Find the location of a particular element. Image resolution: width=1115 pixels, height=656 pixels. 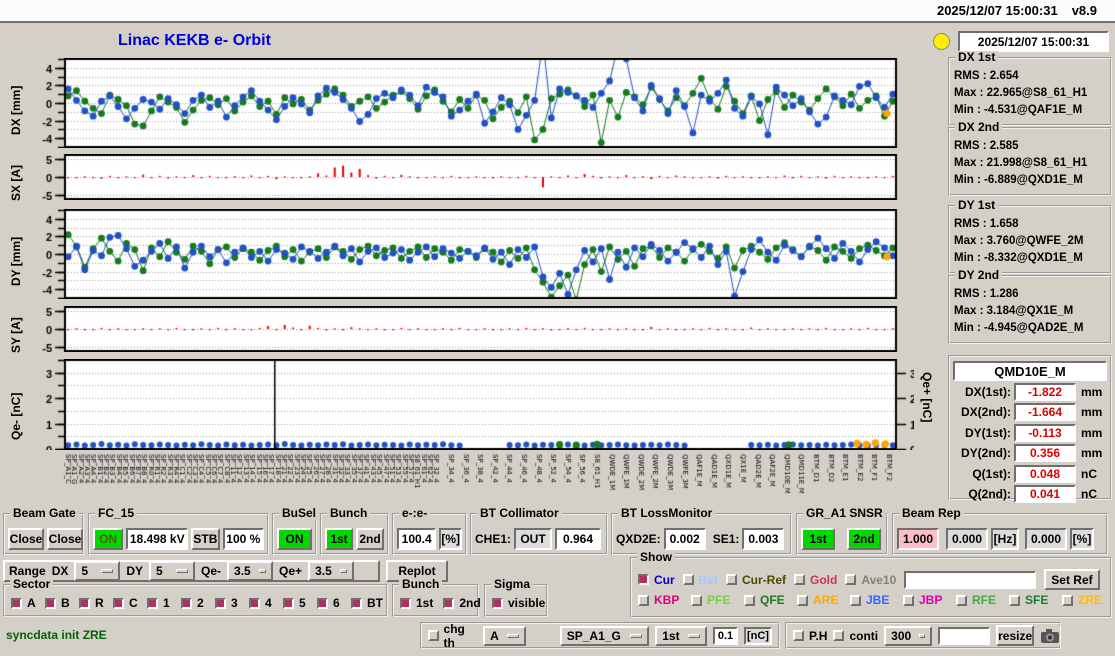

chg-th-select: A is located at coordinates (504, 635).